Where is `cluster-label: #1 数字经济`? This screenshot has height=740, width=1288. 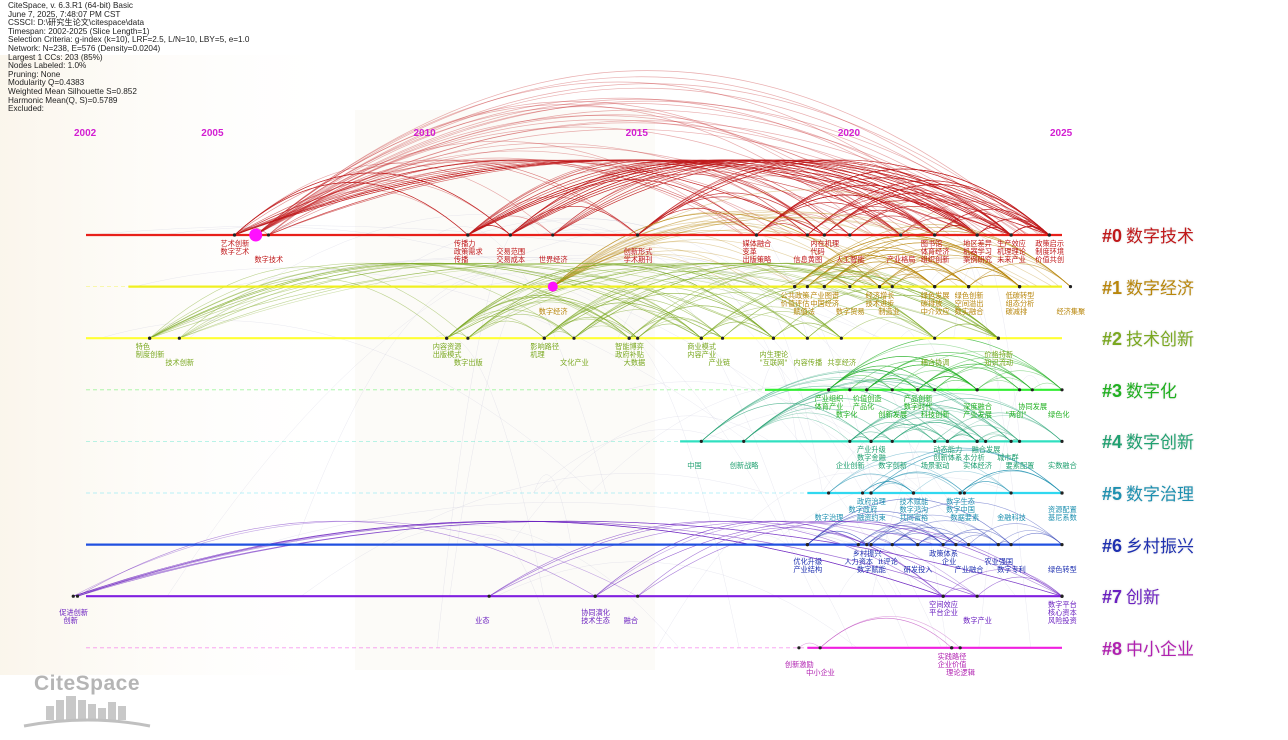 cluster-label: #1 数字经济 is located at coordinates (1148, 286).